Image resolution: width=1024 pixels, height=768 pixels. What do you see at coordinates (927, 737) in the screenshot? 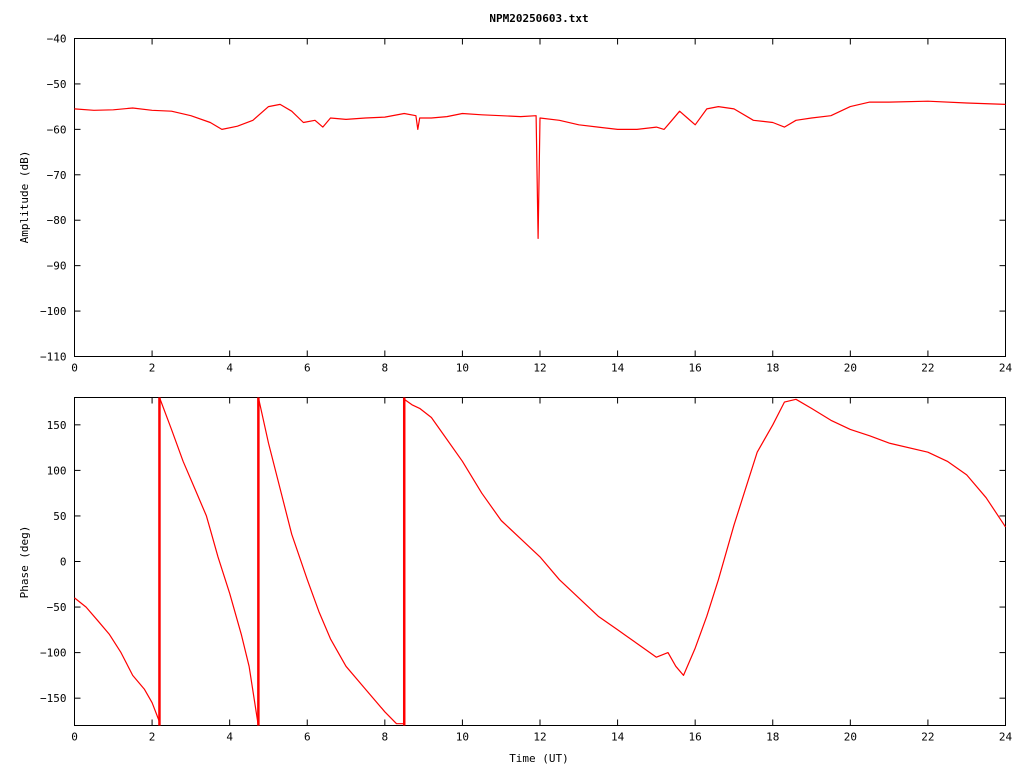
I see `phase-x-tick-label: 22` at bounding box center [927, 737].